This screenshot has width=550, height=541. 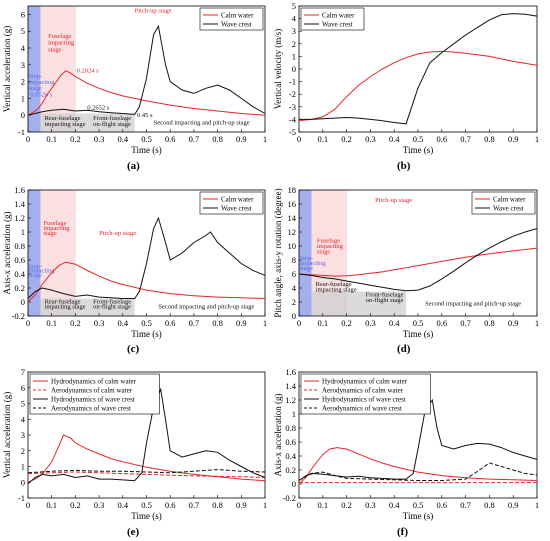 I want to click on y-axis-label: Axis-x acceleration (g), so click(x=278, y=435).